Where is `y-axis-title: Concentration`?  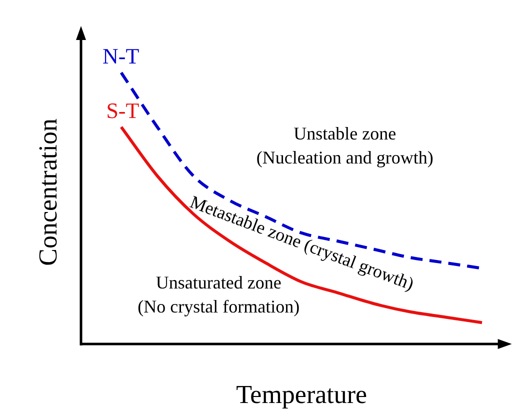
y-axis-title: Concentration is located at coordinates (47, 192).